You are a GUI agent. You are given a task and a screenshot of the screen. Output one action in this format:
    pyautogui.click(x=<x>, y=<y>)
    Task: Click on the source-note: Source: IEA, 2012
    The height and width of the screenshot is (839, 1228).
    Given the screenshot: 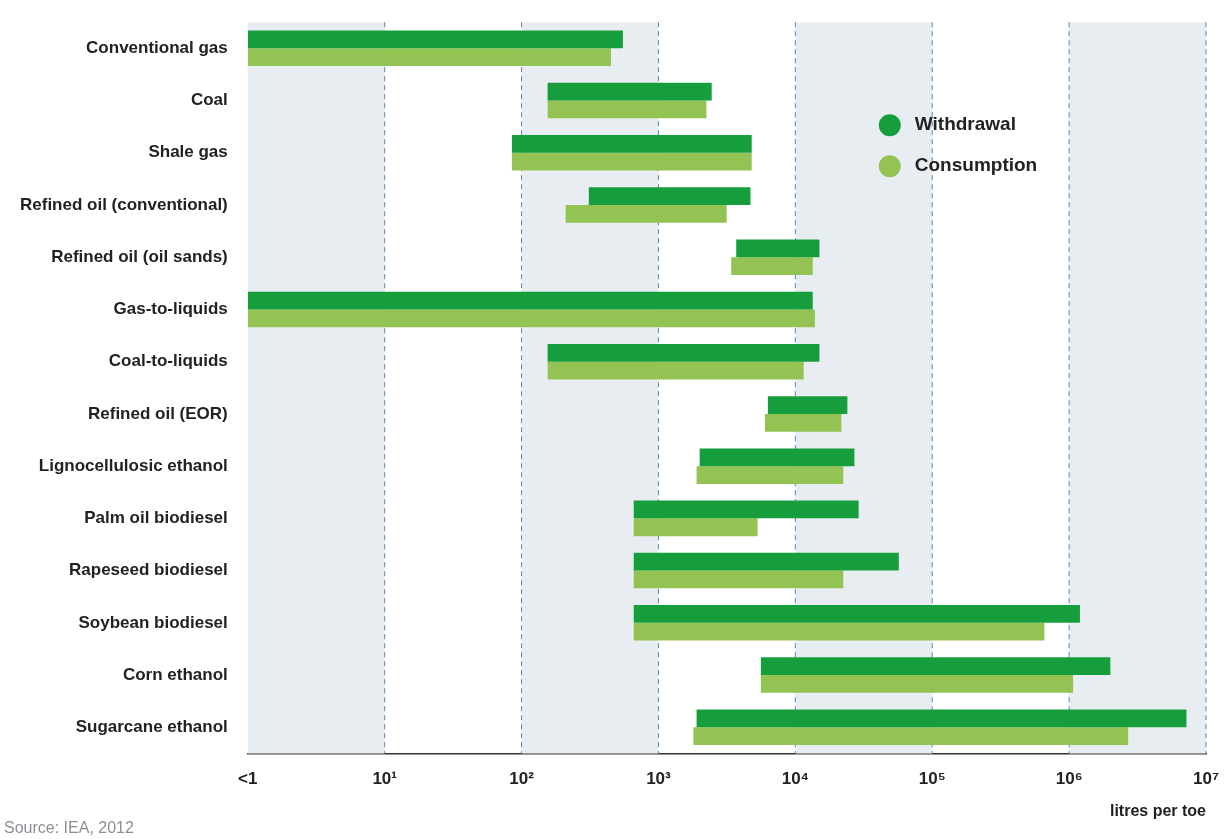 What is the action you would take?
    pyautogui.click(x=69, y=828)
    